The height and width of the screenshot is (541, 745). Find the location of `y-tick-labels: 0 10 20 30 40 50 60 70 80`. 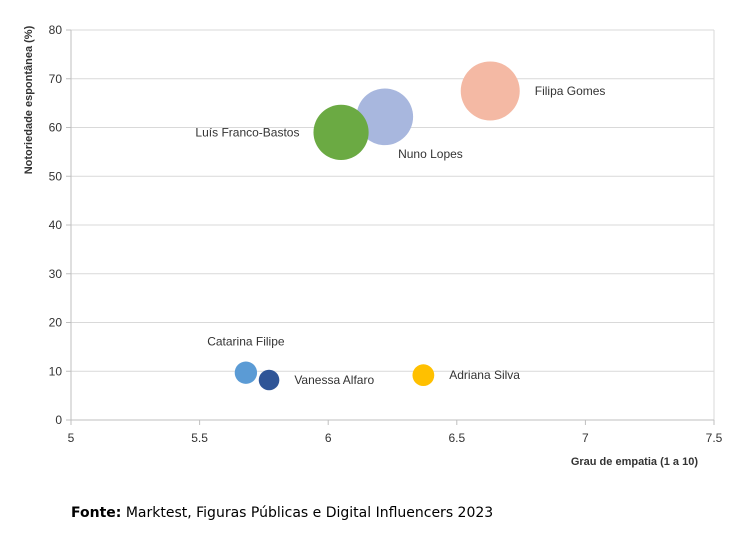

y-tick-labels: 0 10 20 30 40 50 60 70 80 is located at coordinates (56, 225).